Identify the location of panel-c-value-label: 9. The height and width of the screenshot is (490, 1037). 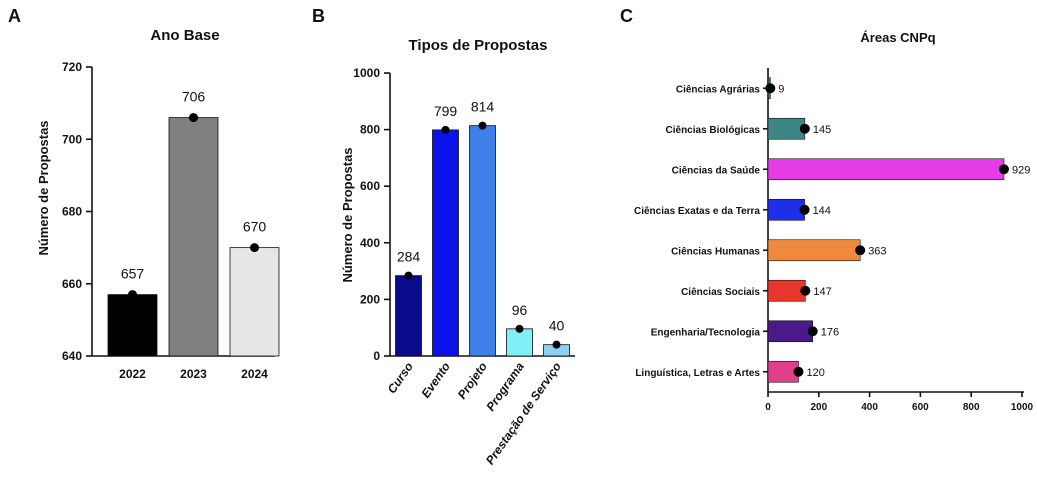
(781, 89).